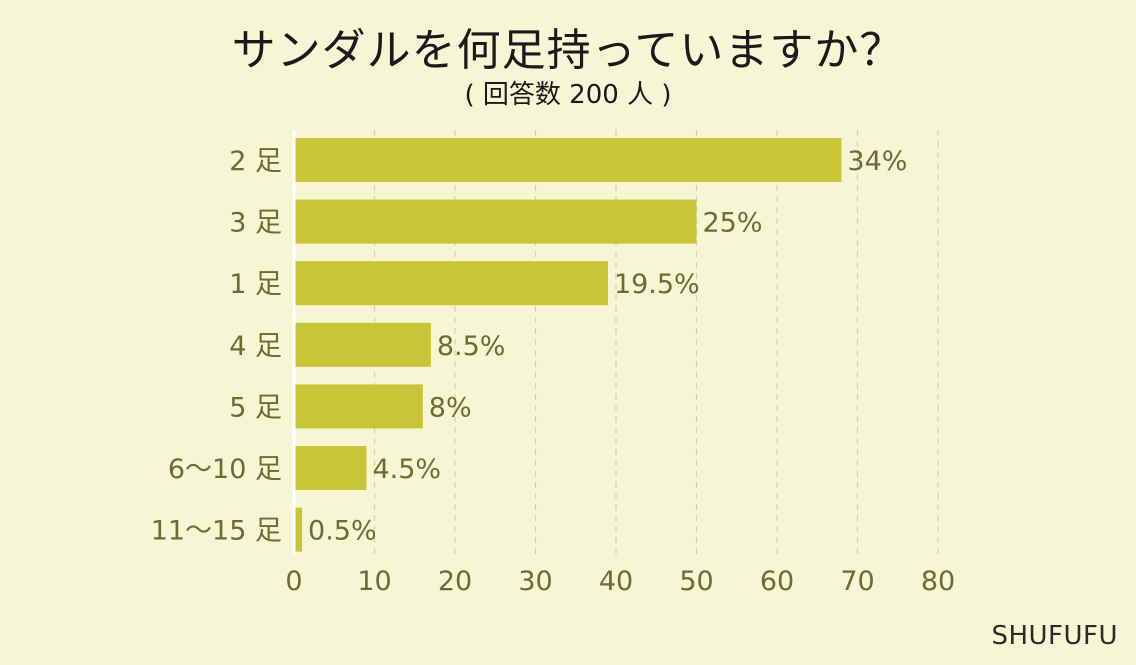 This screenshot has height=665, width=1136. What do you see at coordinates (455, 581) in the screenshot?
I see `x-tick-label: 20` at bounding box center [455, 581].